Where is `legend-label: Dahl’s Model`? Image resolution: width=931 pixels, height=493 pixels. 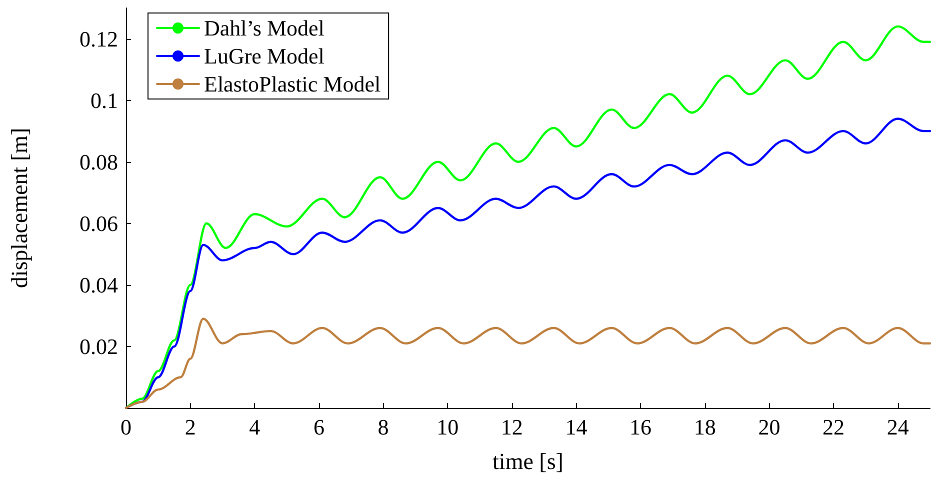 legend-label: Dahl’s Model is located at coordinates (264, 28).